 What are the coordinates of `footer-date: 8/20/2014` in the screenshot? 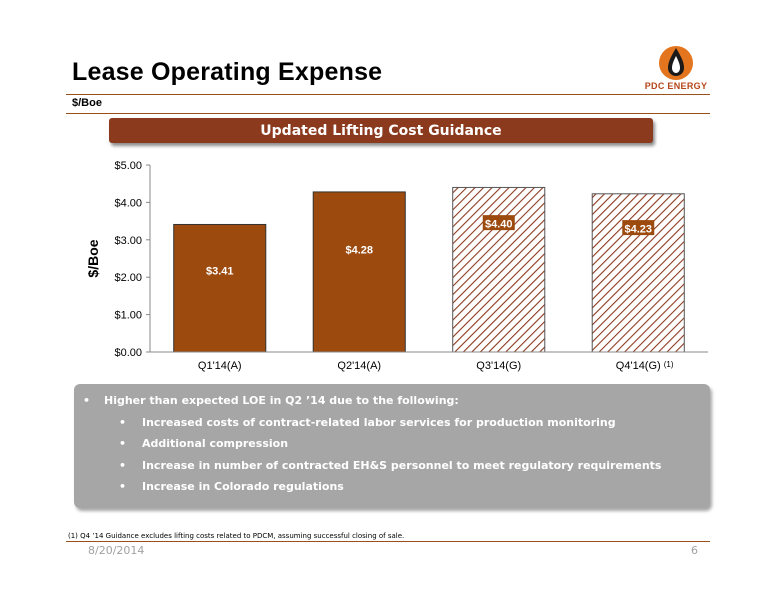 It's located at (116, 550).